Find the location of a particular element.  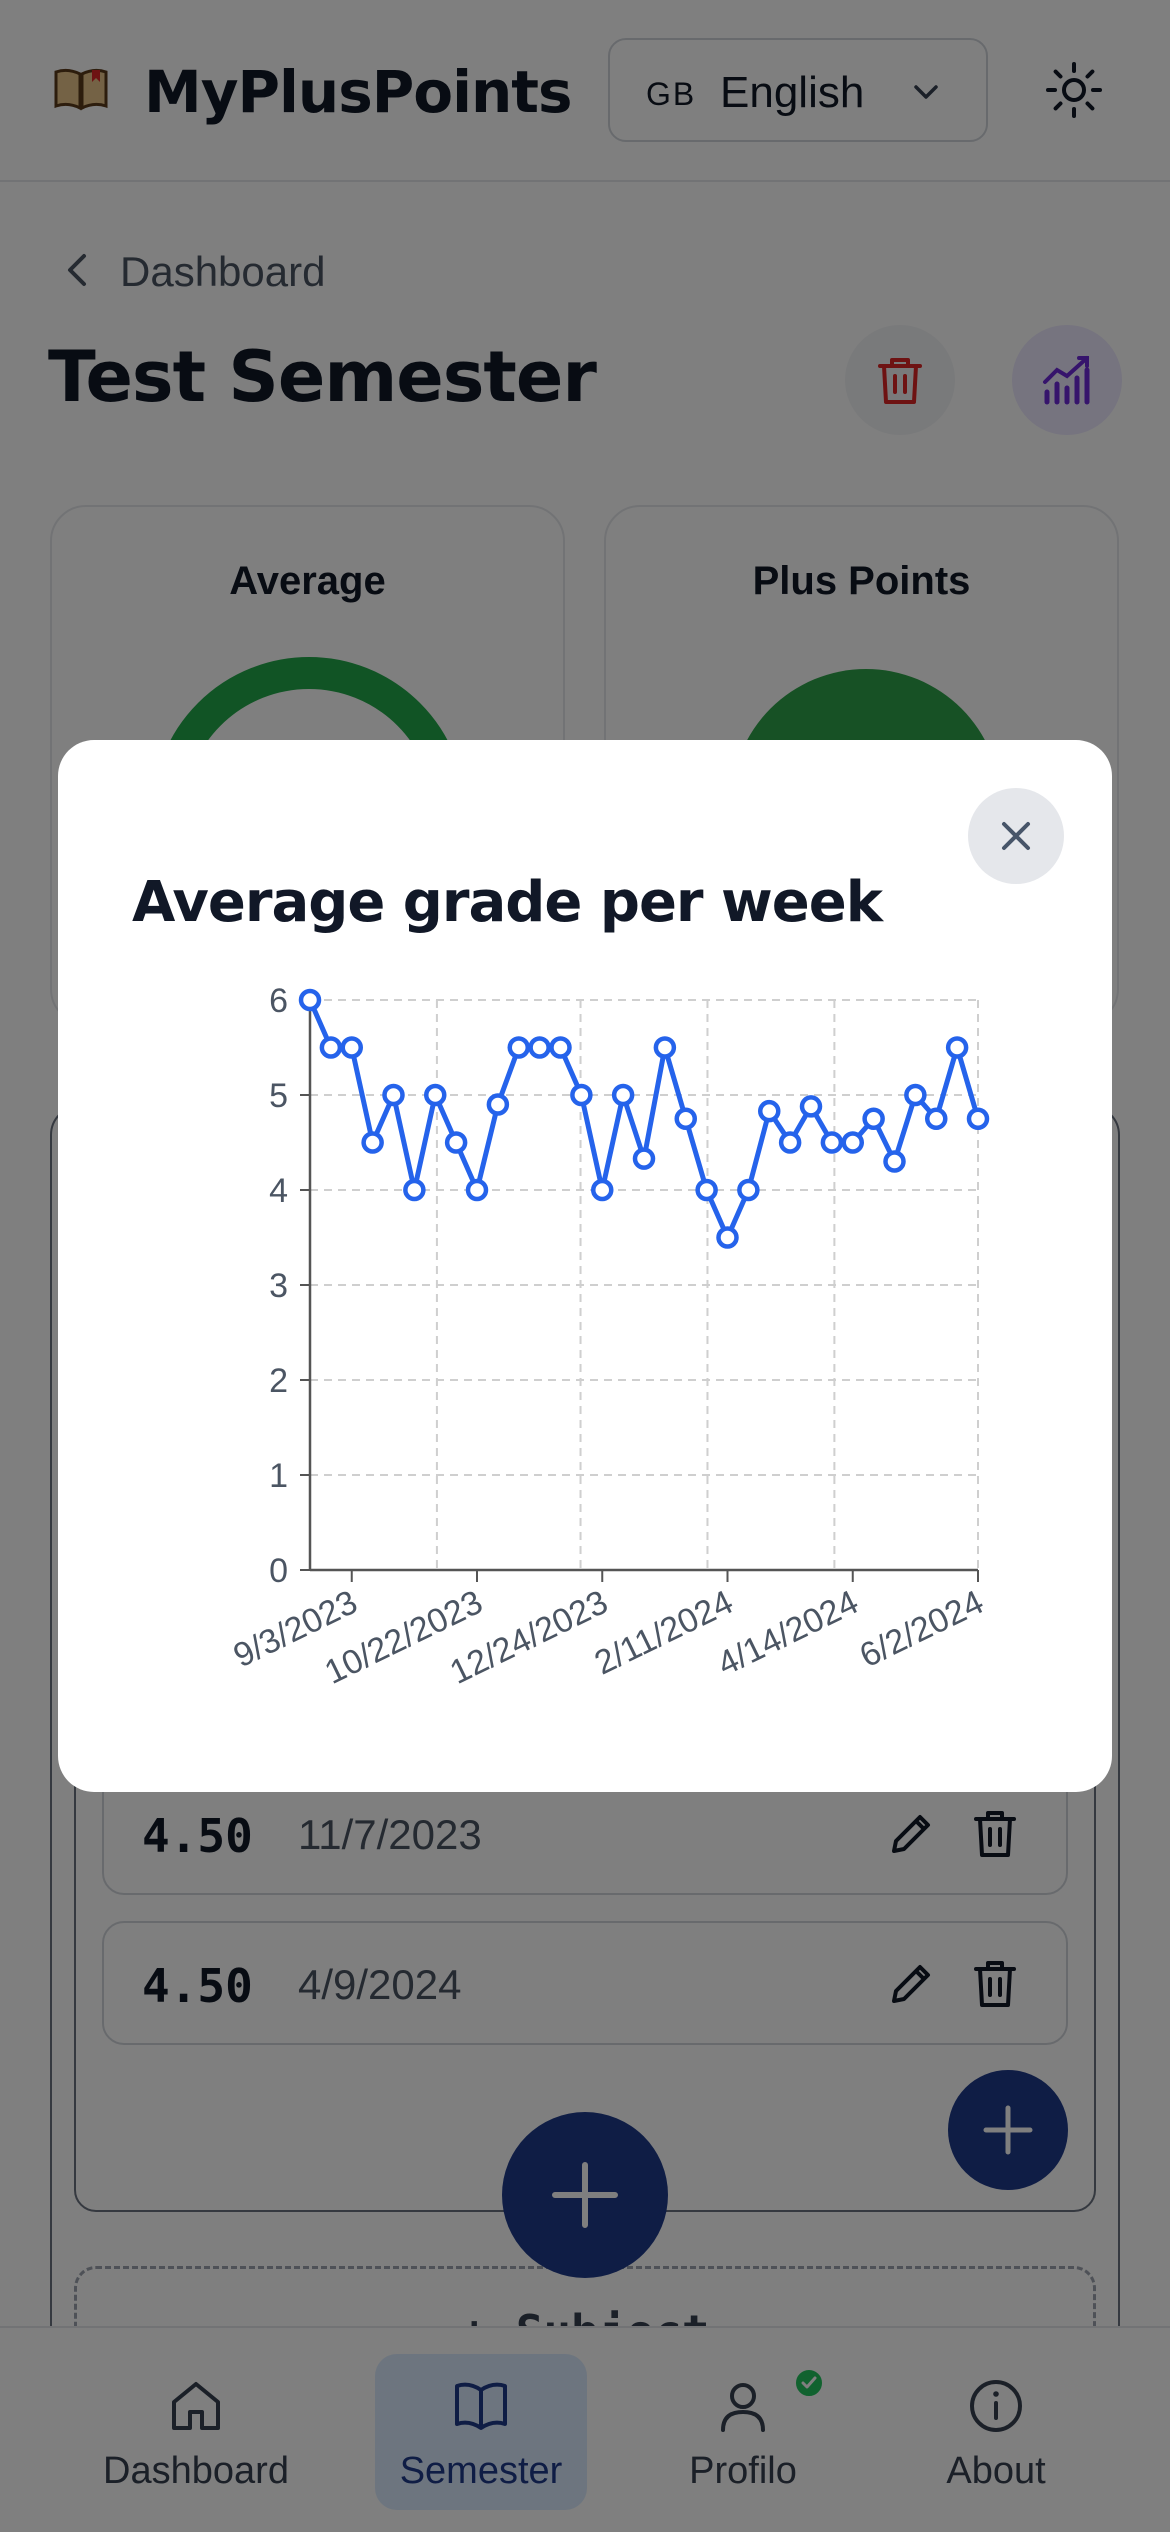

y-tick-label: 0 is located at coordinates (278, 1571).